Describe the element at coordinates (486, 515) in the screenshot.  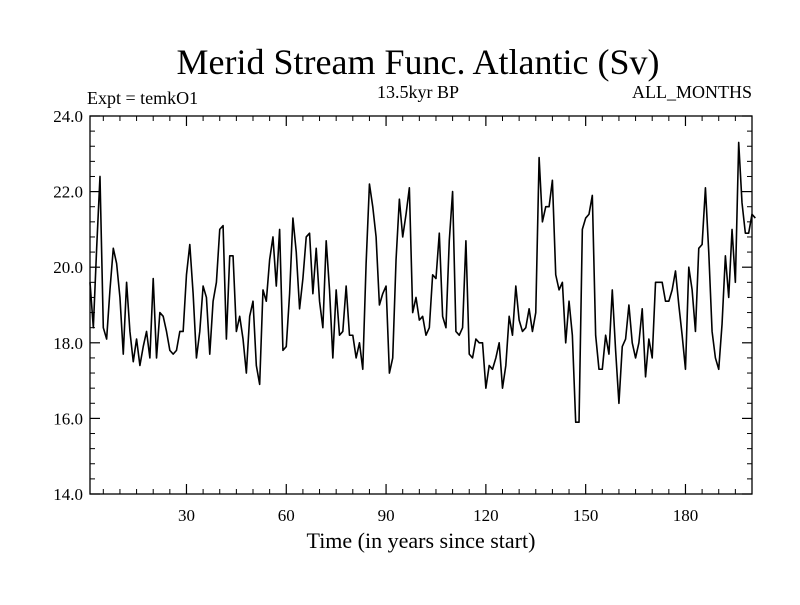
I see `x-tick-label: 120` at that location.